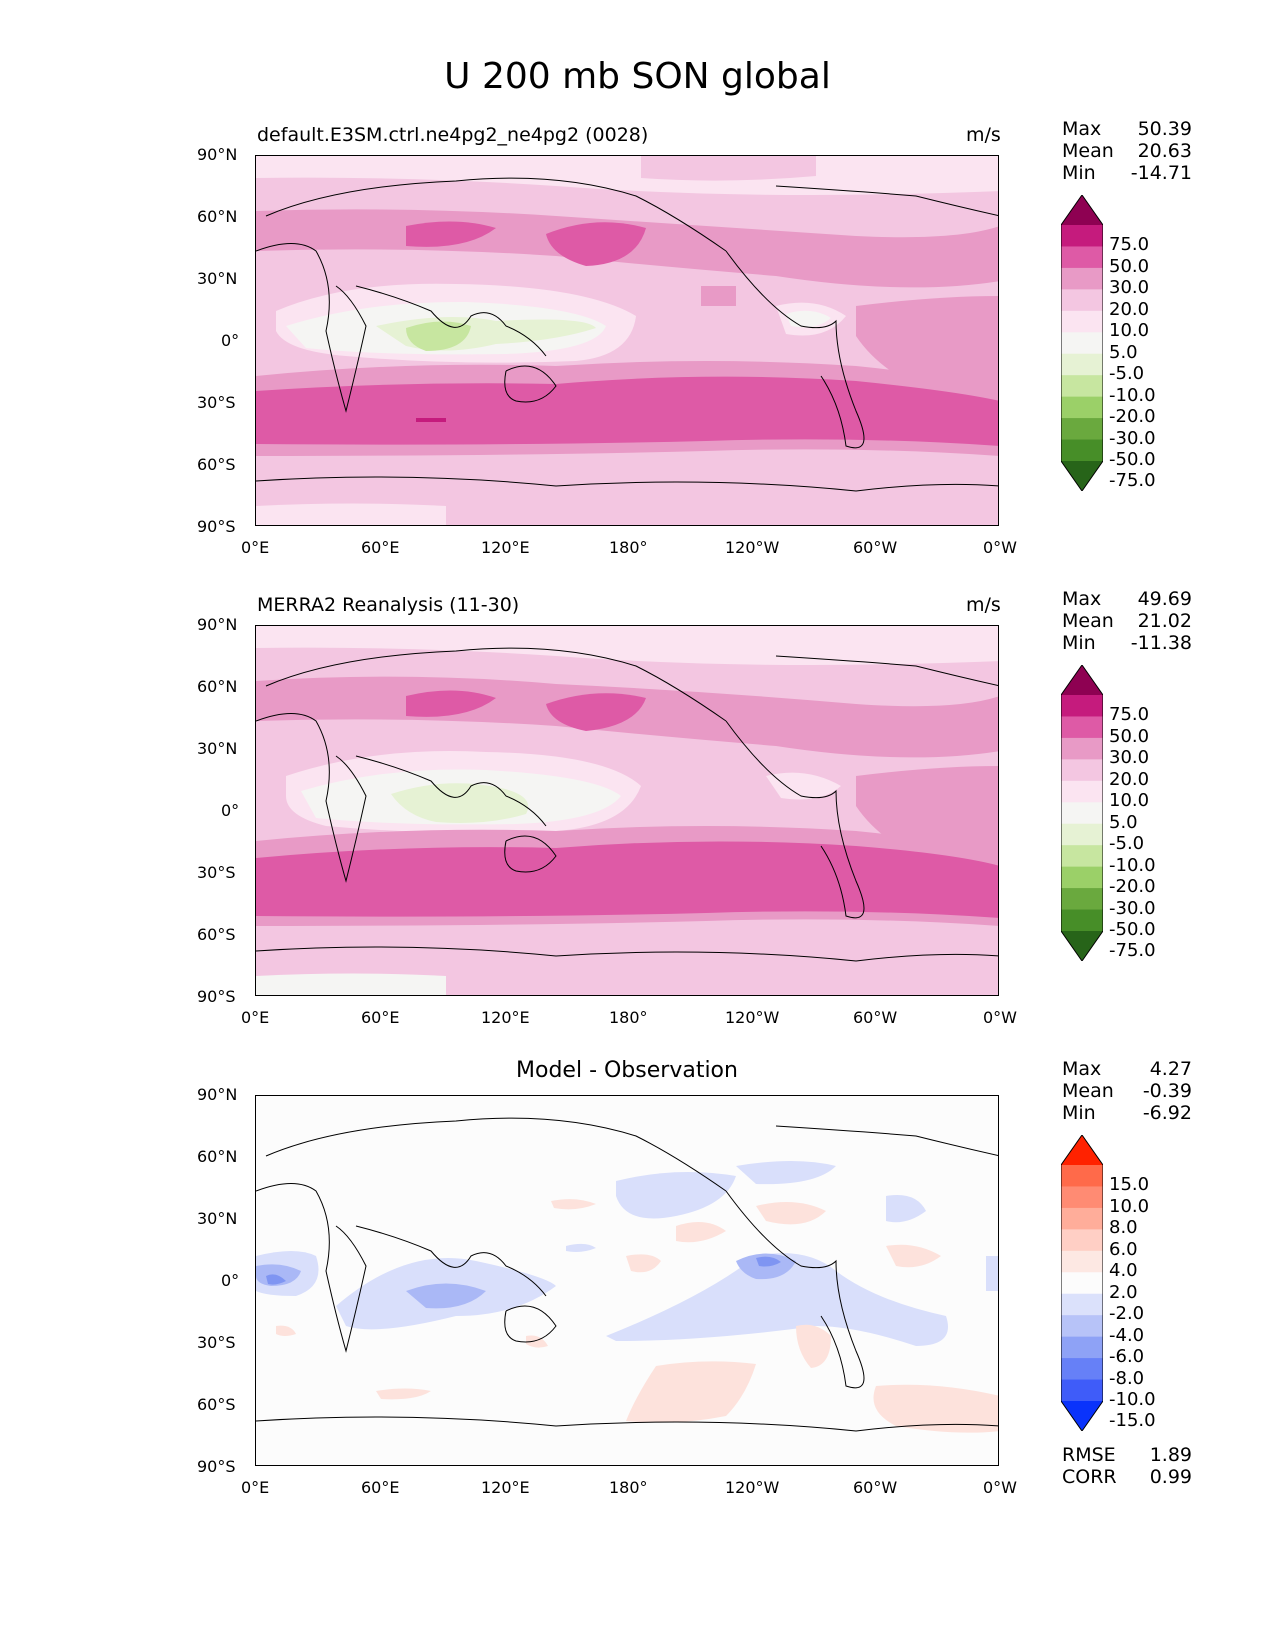 This screenshot has width=1275, height=1650. What do you see at coordinates (627, 810) in the screenshot?
I see `map-reference` at bounding box center [627, 810].